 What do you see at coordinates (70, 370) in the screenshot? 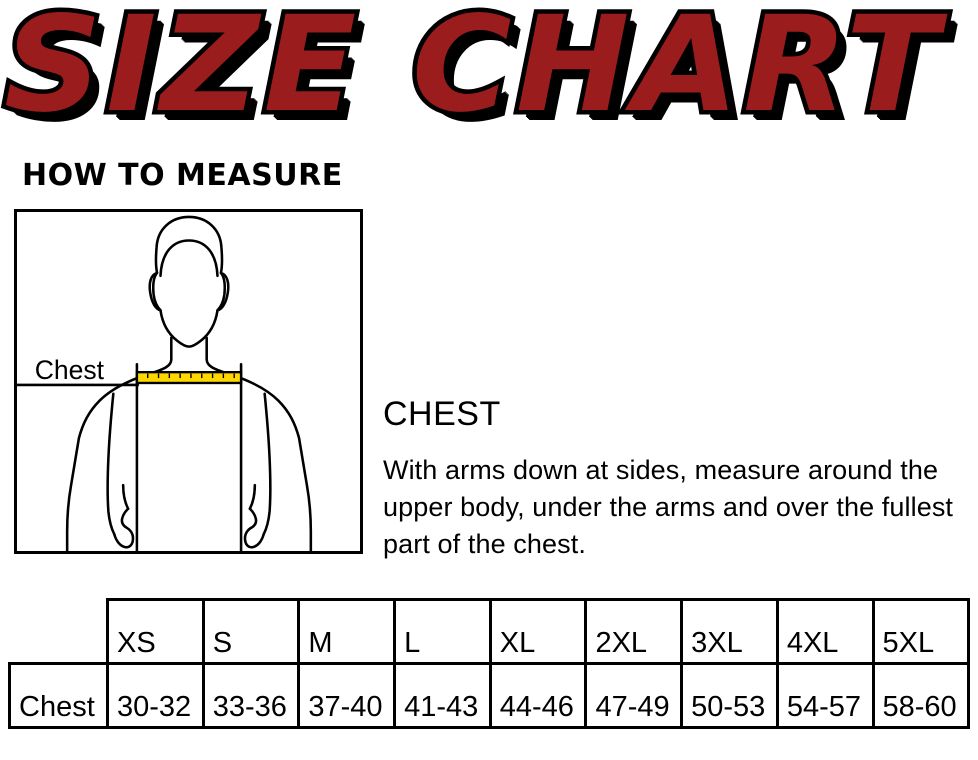
I see `chest-callout-label: Chest` at bounding box center [70, 370].